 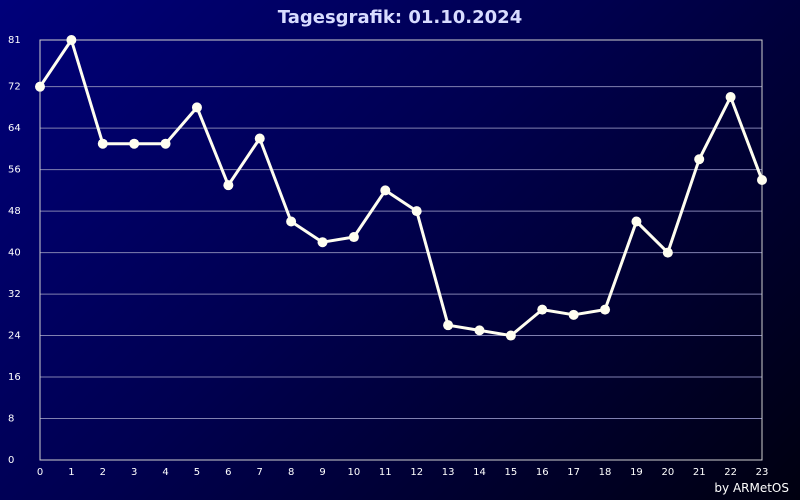 What do you see at coordinates (400, 17) in the screenshot?
I see `chart-title: Tagesgrafik: 01.10.2024` at bounding box center [400, 17].